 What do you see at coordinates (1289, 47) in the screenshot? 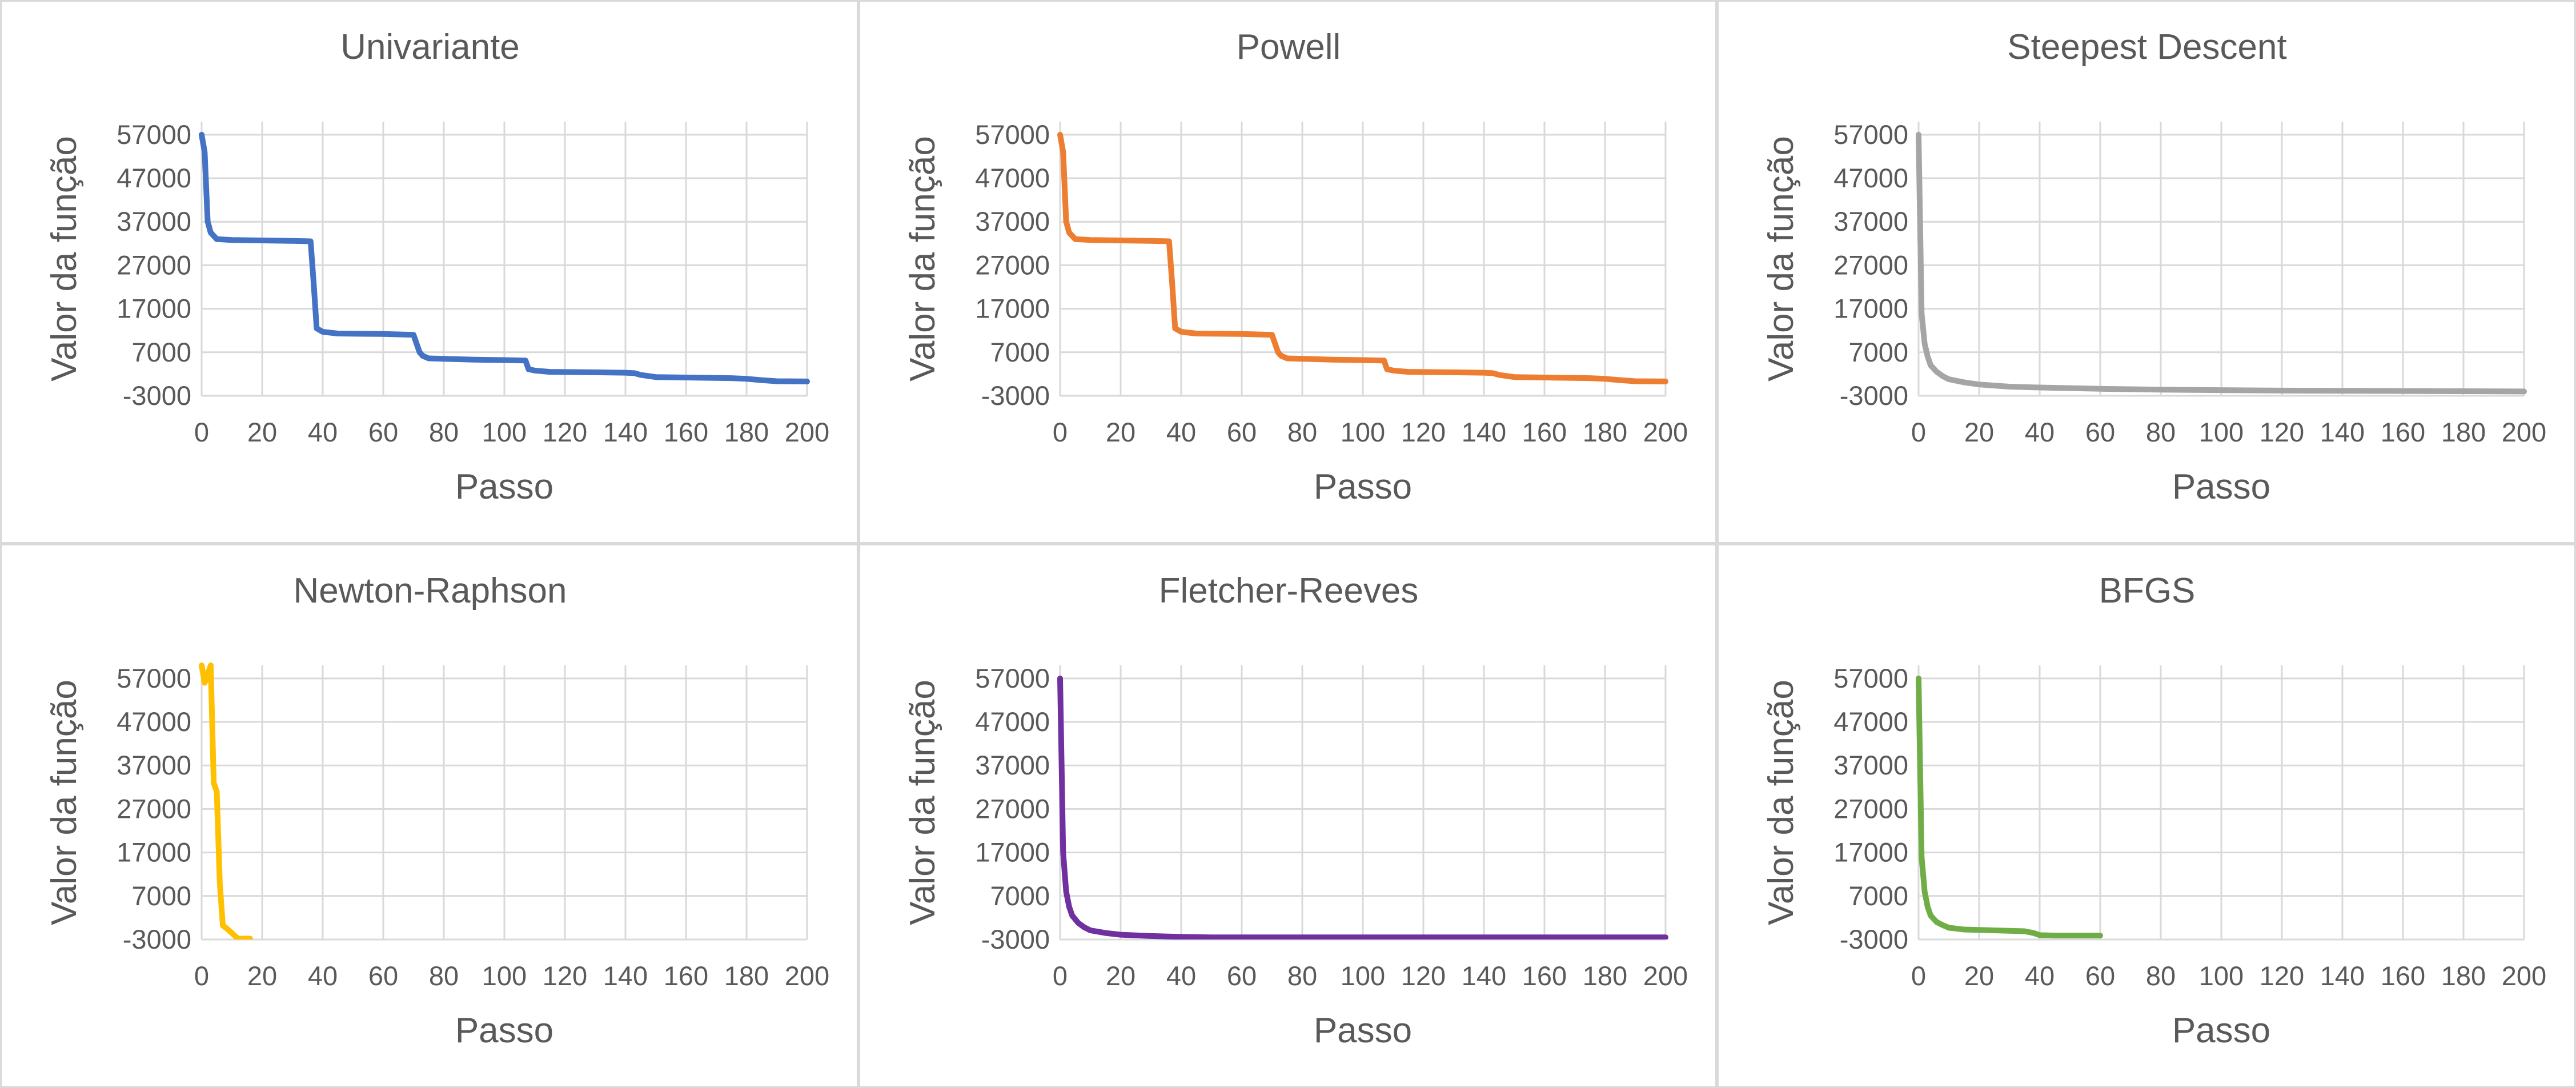
I see `chart-title: Powell` at bounding box center [1289, 47].